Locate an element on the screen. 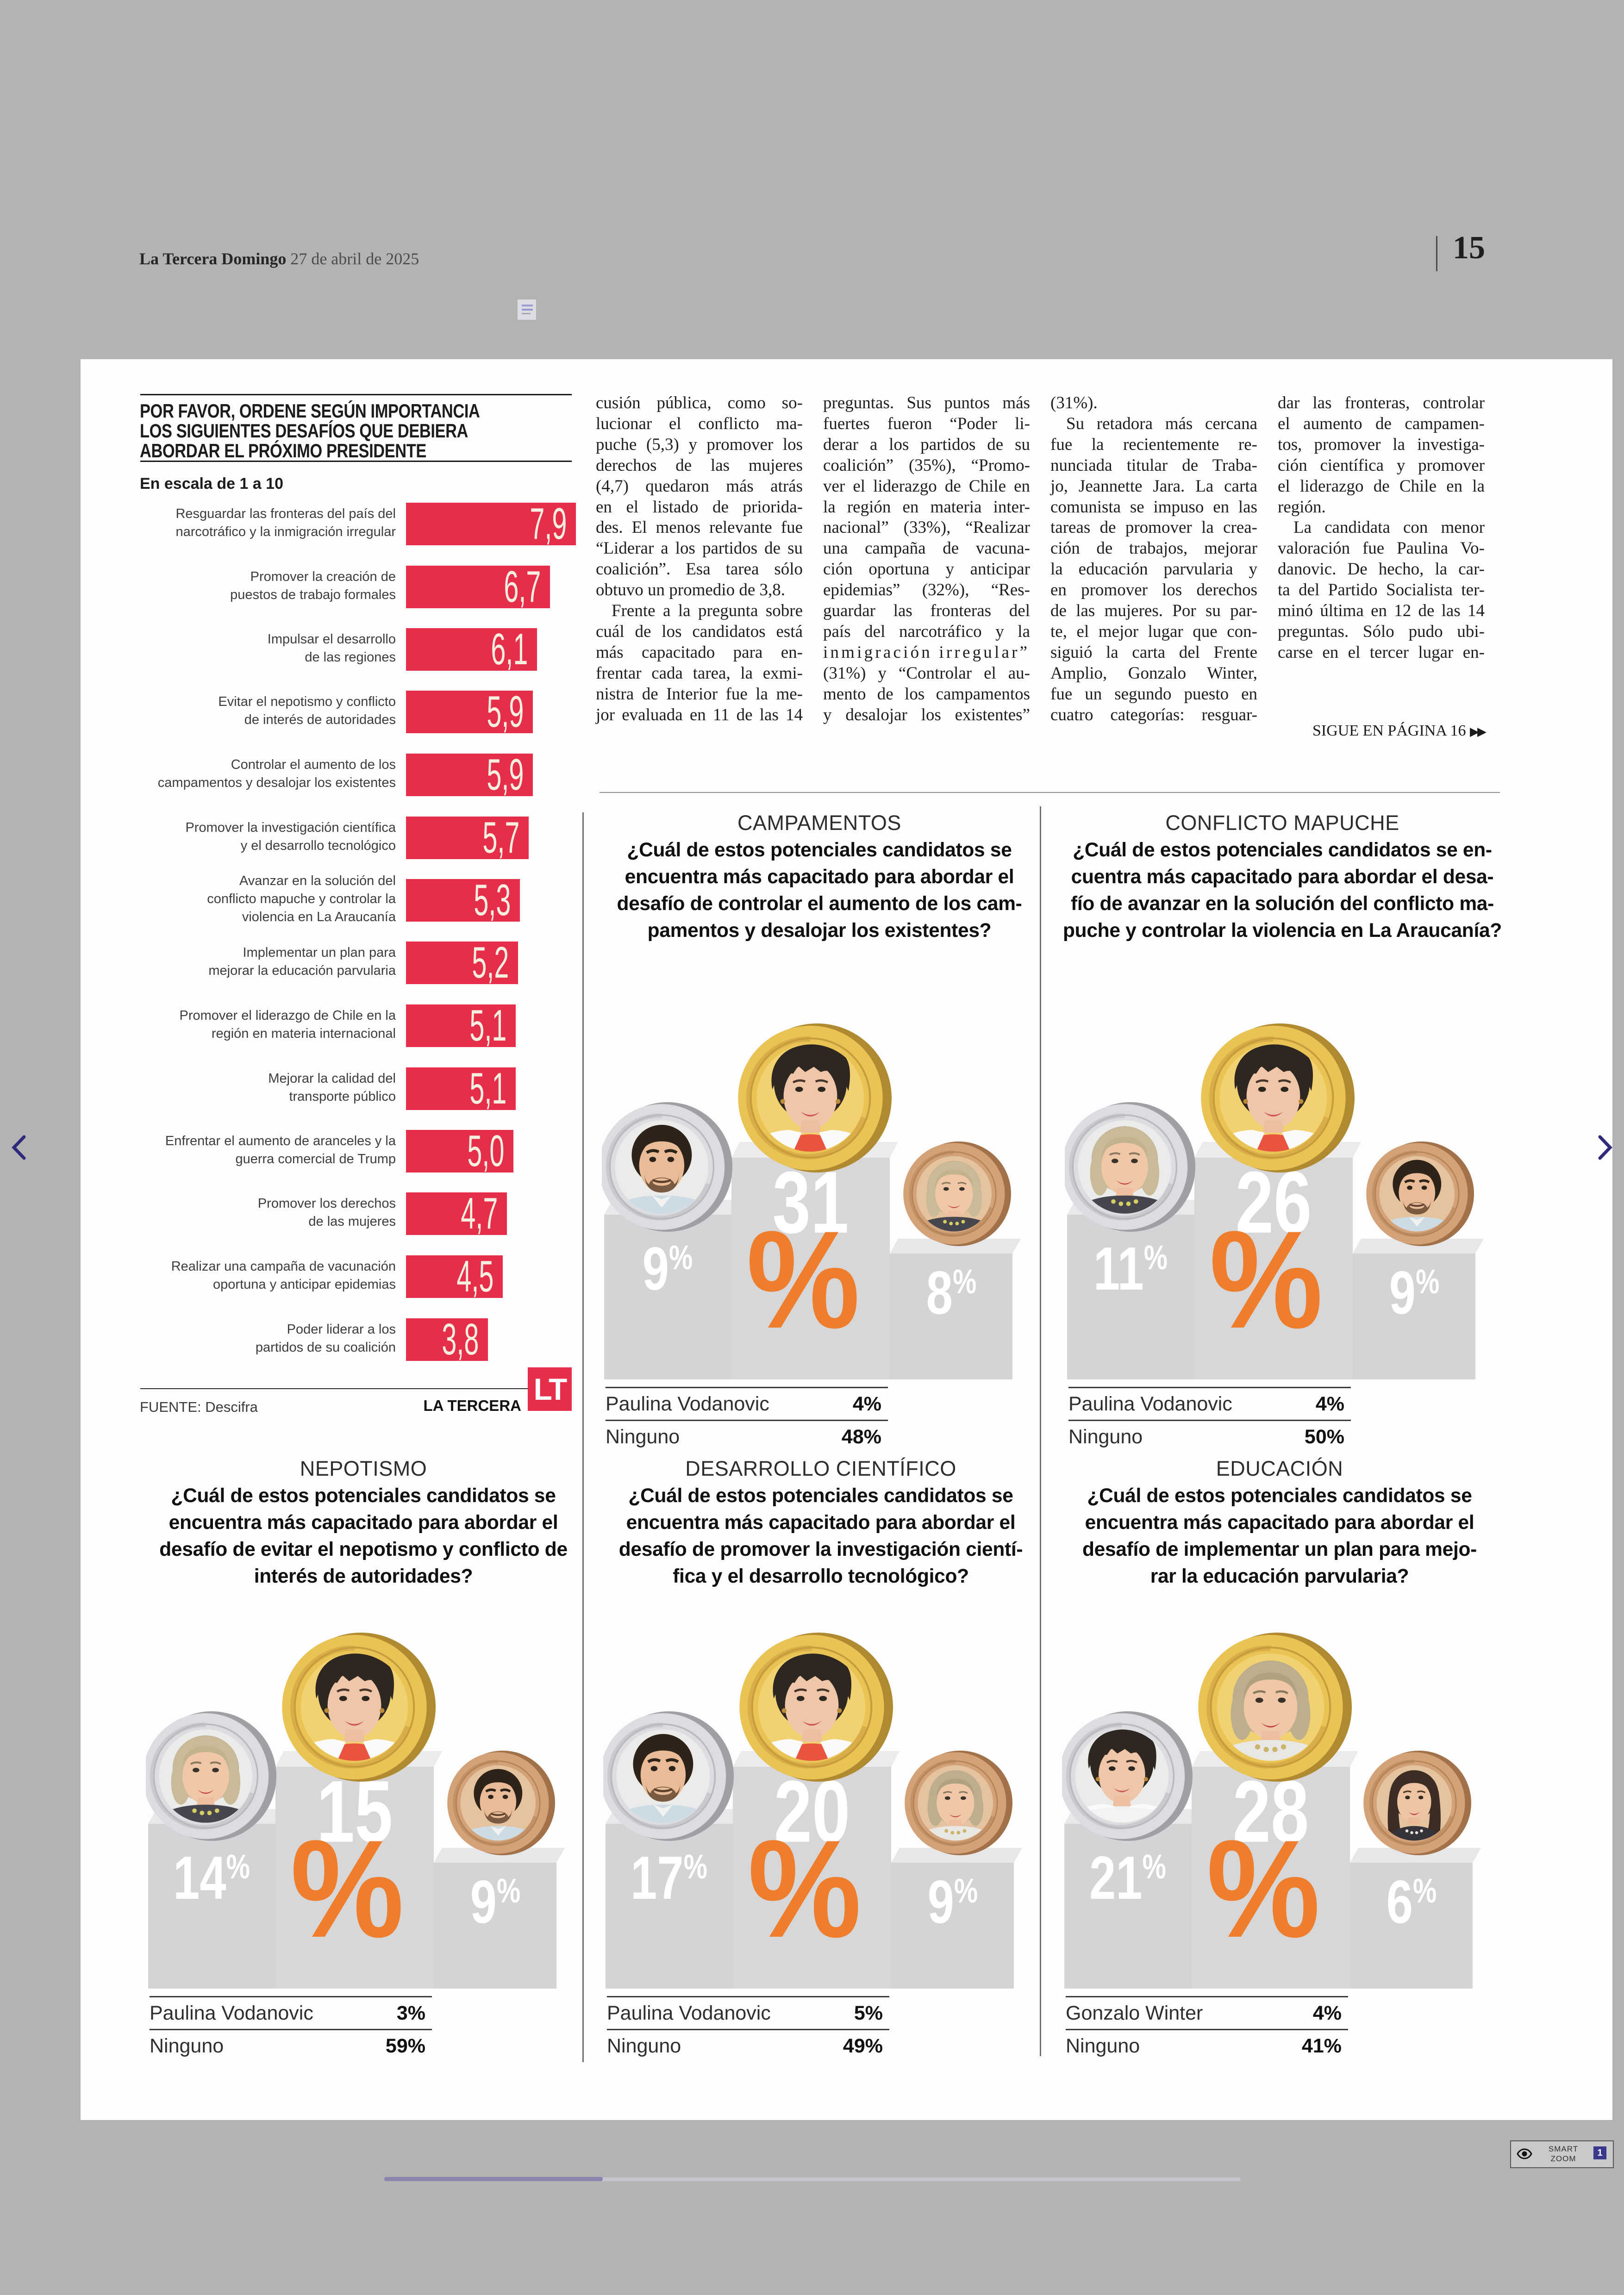 The width and height of the screenshot is (1624, 2295). svg-text: 9% is located at coordinates (1414, 1293).